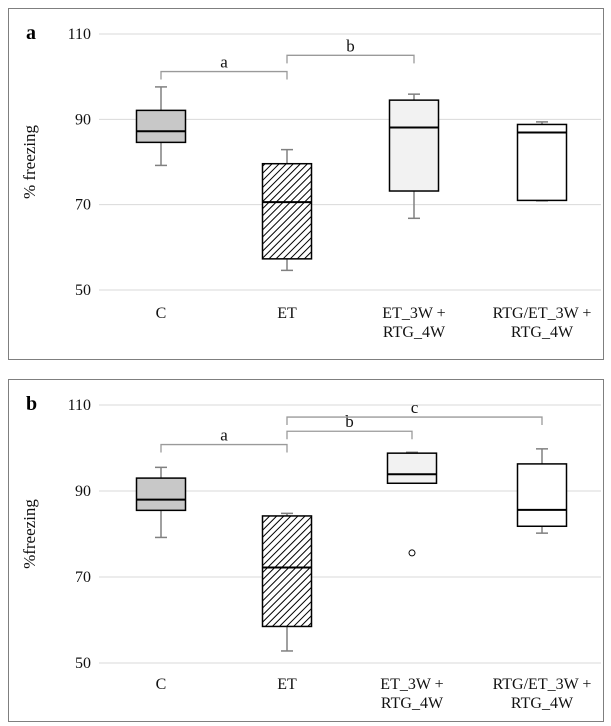 The image size is (611, 726). I want to click on panel-letter: b, so click(31, 404).